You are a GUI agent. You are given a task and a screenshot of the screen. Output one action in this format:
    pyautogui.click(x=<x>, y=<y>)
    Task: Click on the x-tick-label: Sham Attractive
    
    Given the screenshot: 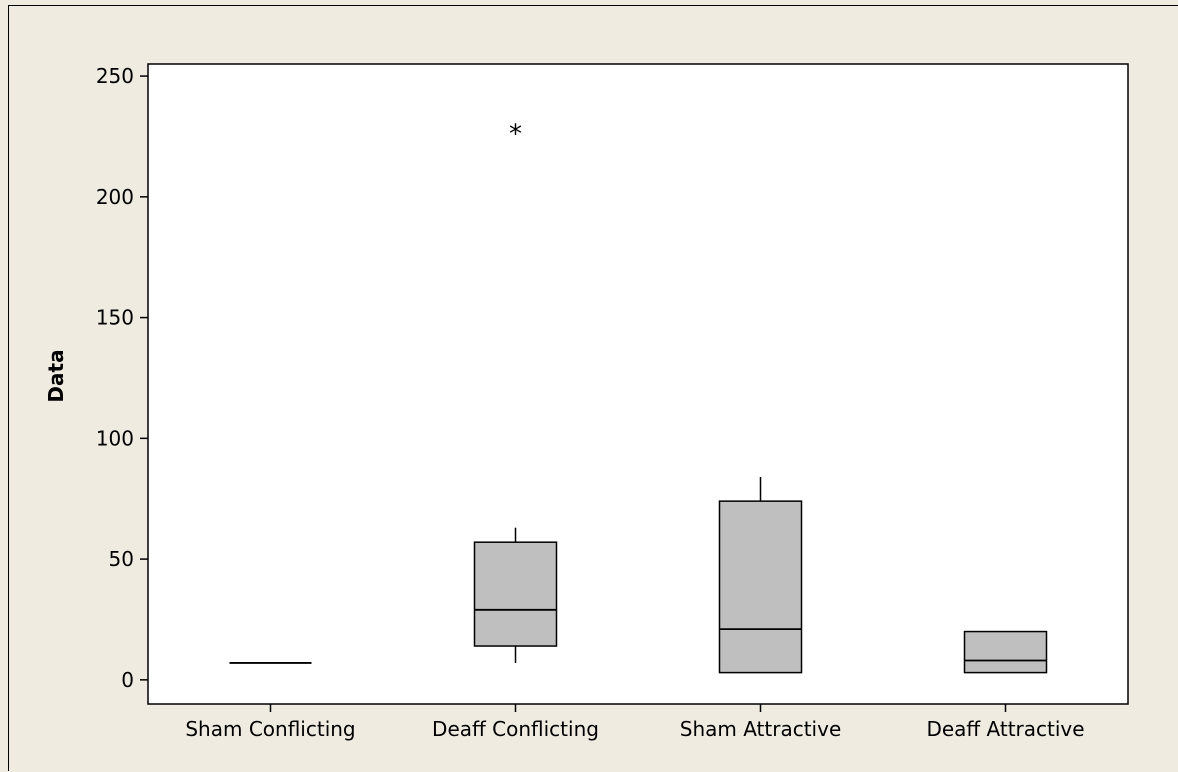 What is the action you would take?
    pyautogui.click(x=761, y=729)
    